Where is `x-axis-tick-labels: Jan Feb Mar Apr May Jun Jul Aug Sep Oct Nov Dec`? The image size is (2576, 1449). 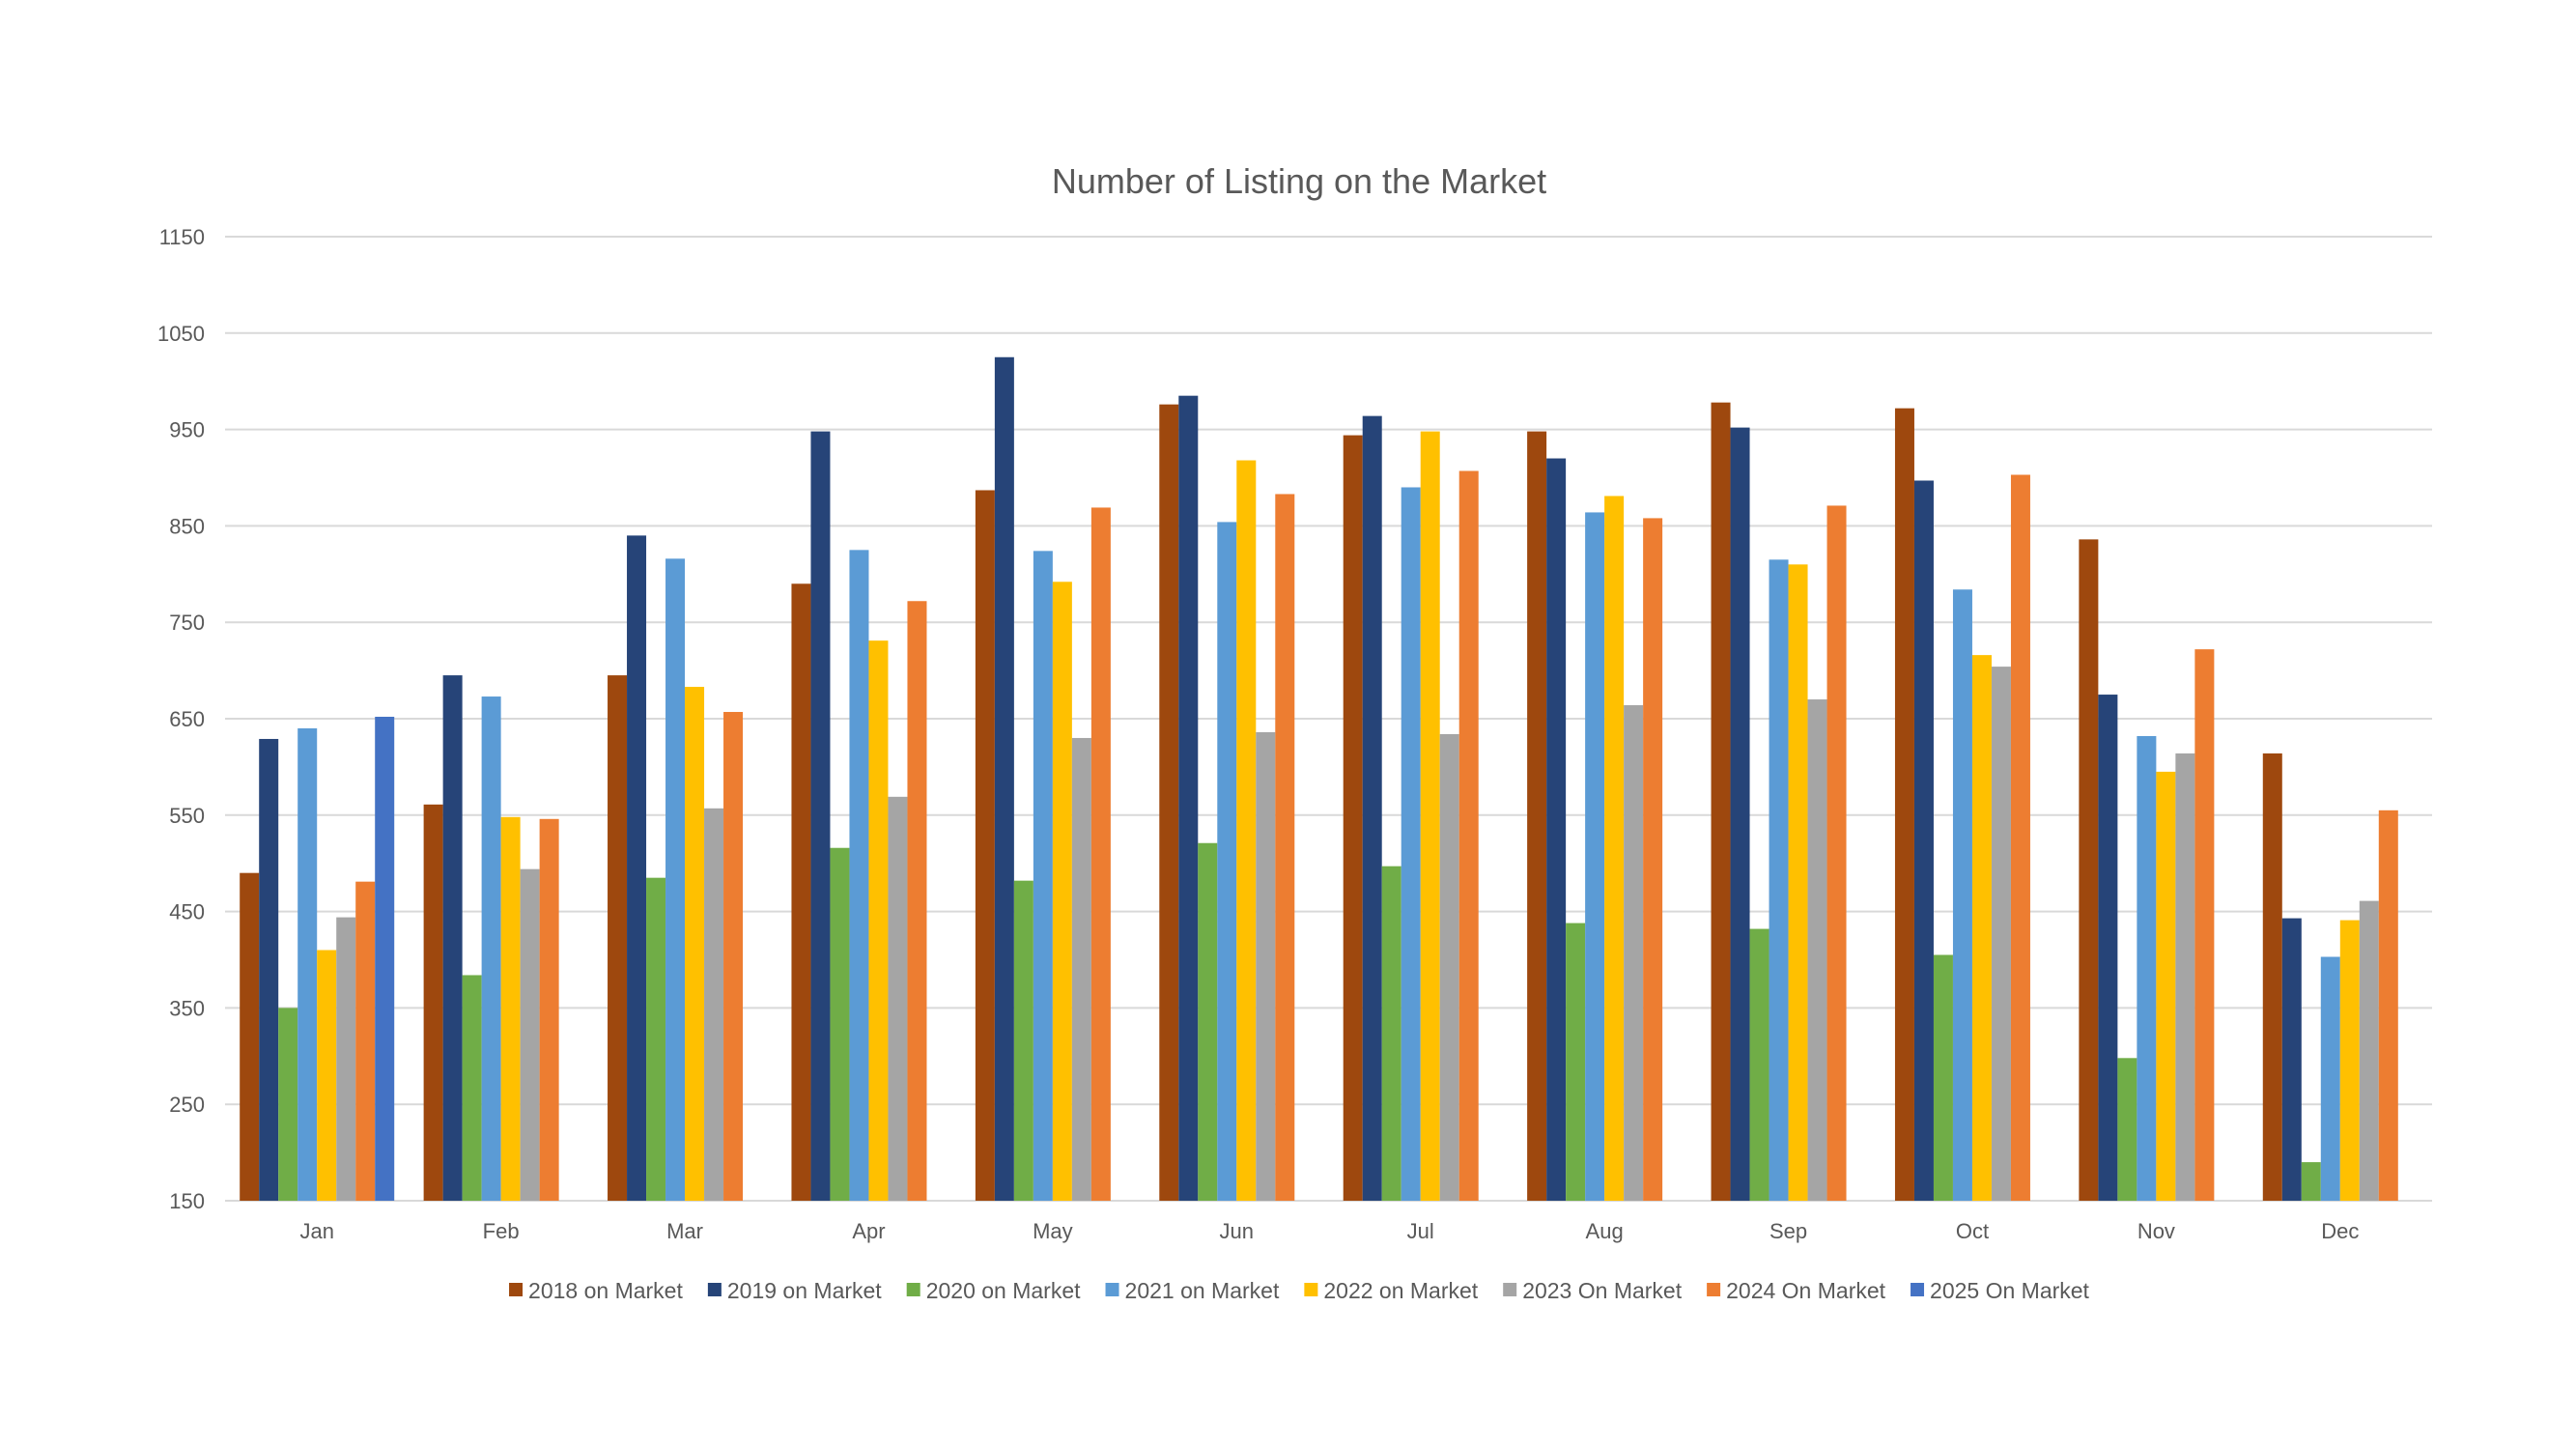
x-axis-tick-labels: Jan Feb Mar Apr May Jun Jul Aug Sep Oct Nov Dec is located at coordinates (1329, 1231).